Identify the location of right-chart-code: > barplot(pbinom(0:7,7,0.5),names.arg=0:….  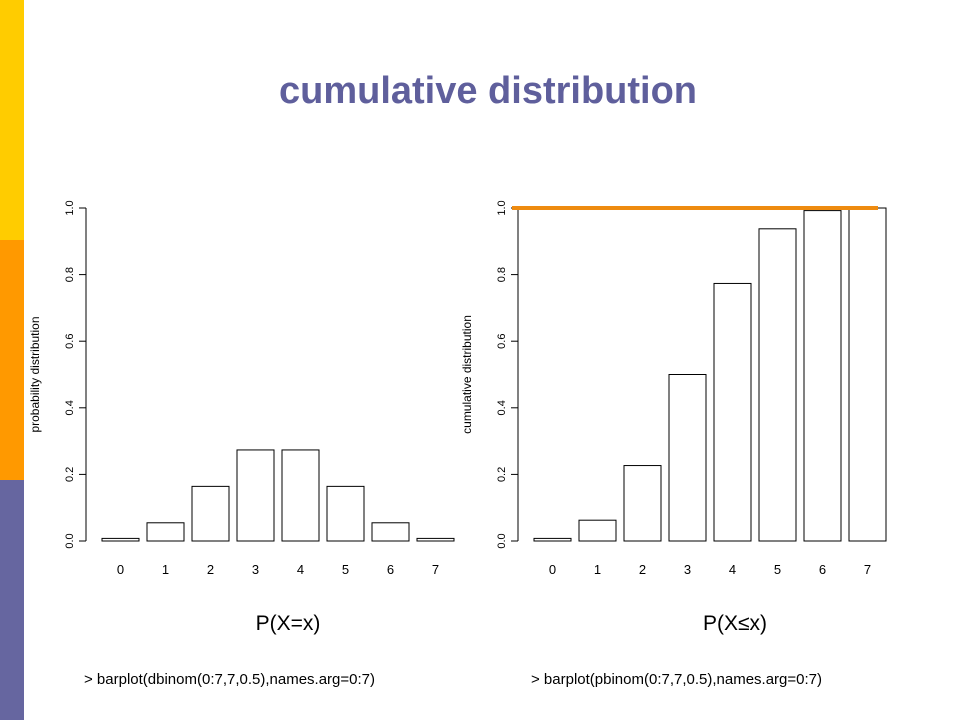
(676, 679).